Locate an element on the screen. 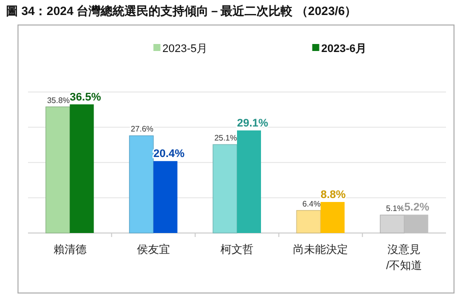  data-label: 20.4% is located at coordinates (169, 154).